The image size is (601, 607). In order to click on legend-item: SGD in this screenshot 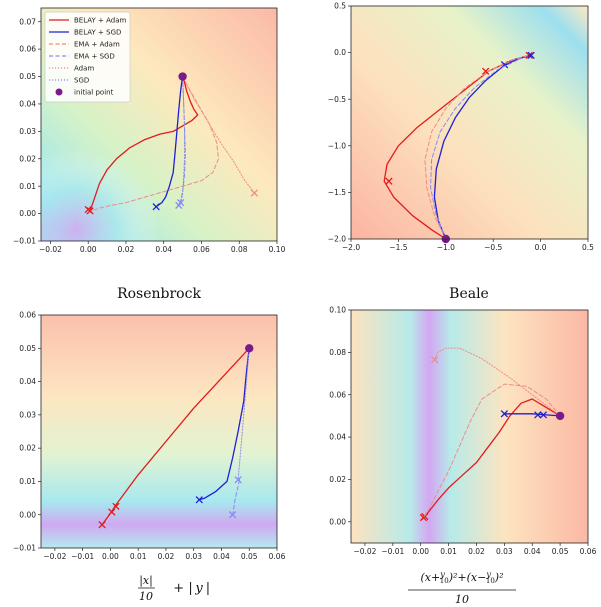, I will do `click(69, 81)`.